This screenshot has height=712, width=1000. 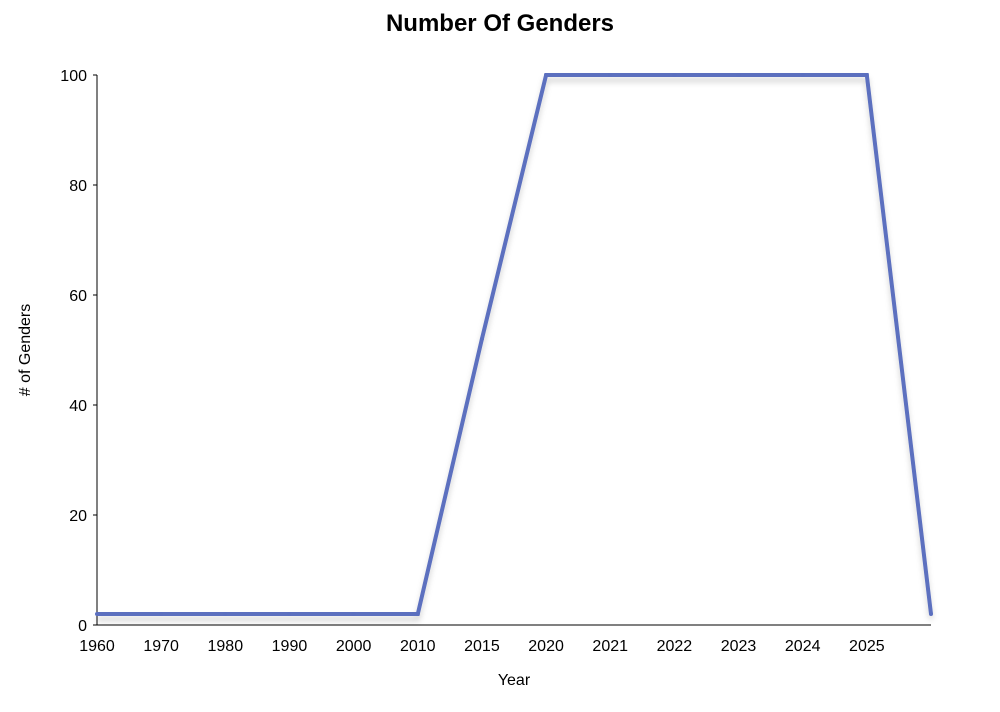 What do you see at coordinates (78, 516) in the screenshot?
I see `y-tick-label: 20` at bounding box center [78, 516].